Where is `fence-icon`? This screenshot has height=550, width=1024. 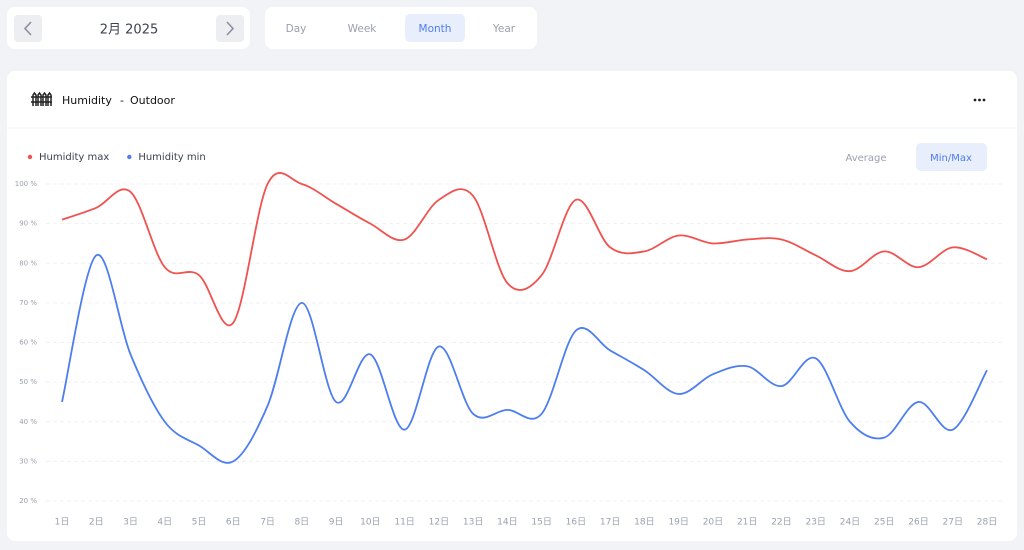
fence-icon is located at coordinates (41, 98).